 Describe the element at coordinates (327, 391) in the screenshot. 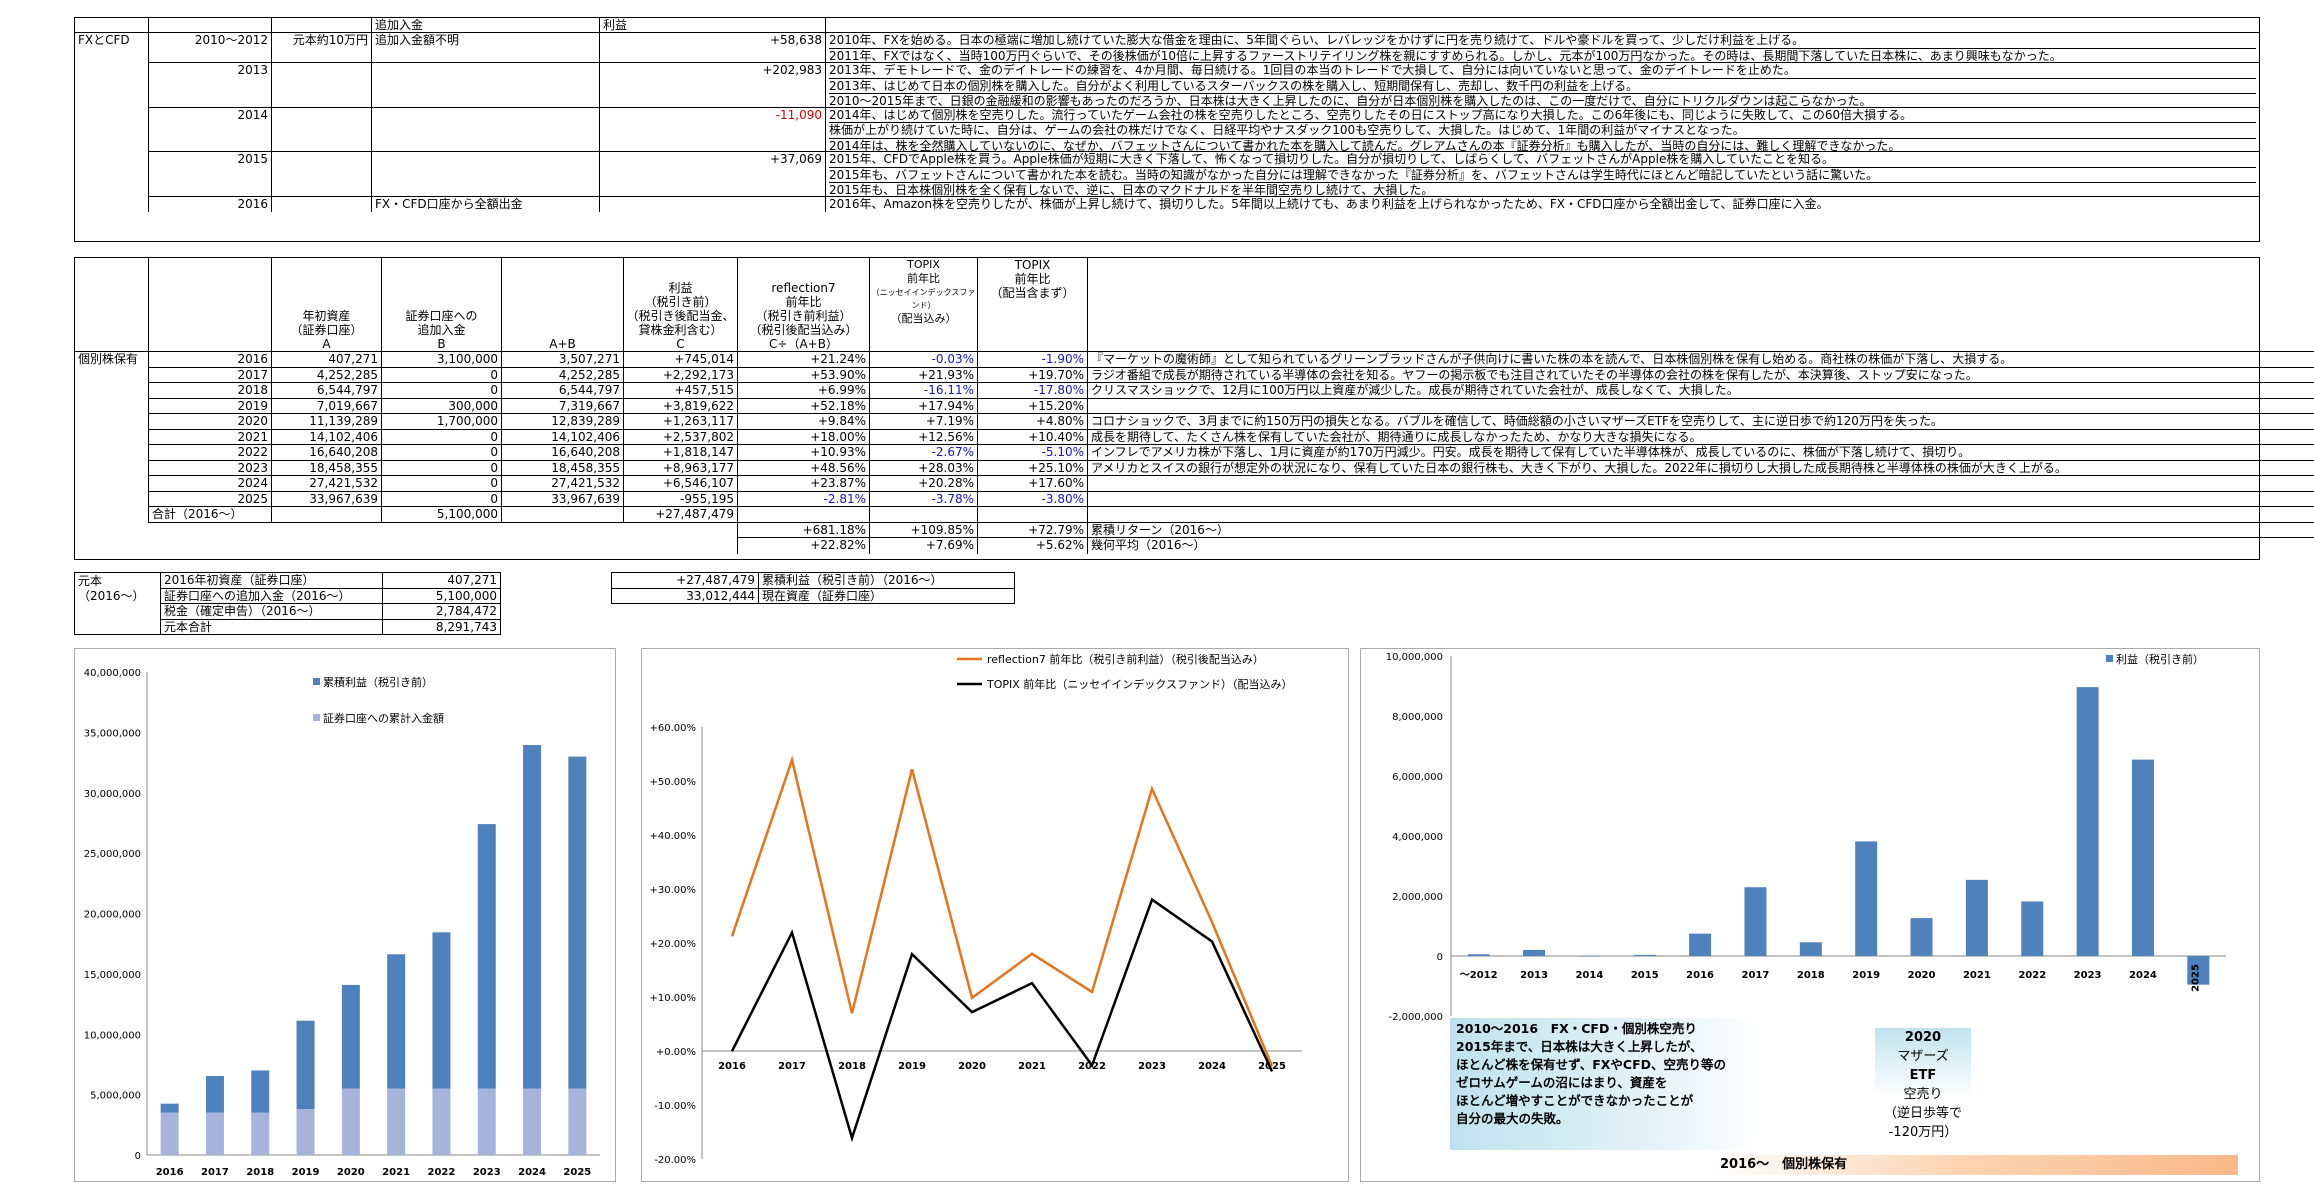

I see `stock-a: 6,544,797` at that location.